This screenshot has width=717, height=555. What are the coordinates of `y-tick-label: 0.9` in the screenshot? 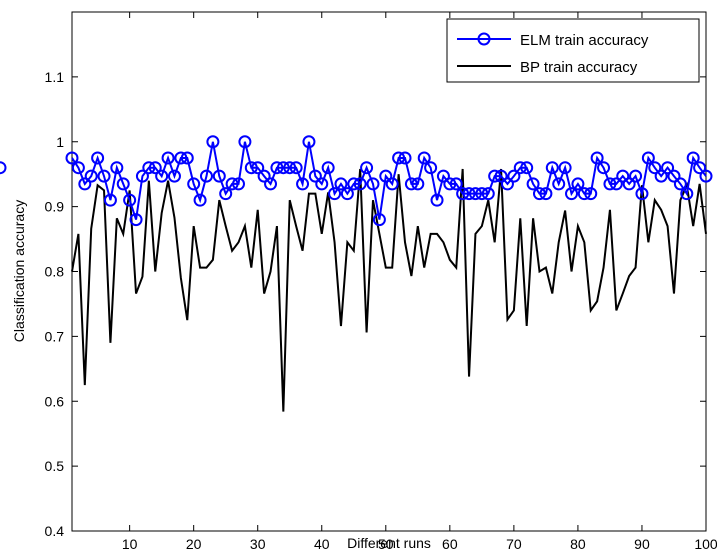 It's located at (55, 207).